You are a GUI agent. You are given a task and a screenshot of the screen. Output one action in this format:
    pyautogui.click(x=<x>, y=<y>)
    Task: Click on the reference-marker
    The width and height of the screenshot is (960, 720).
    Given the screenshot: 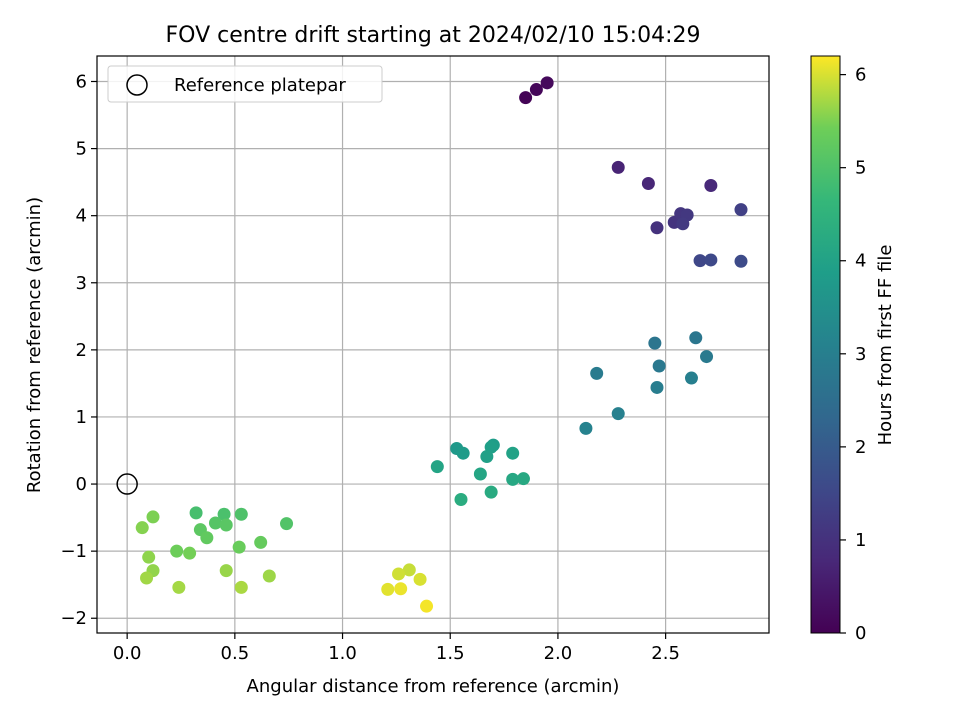 What is the action you would take?
    pyautogui.click(x=127, y=484)
    